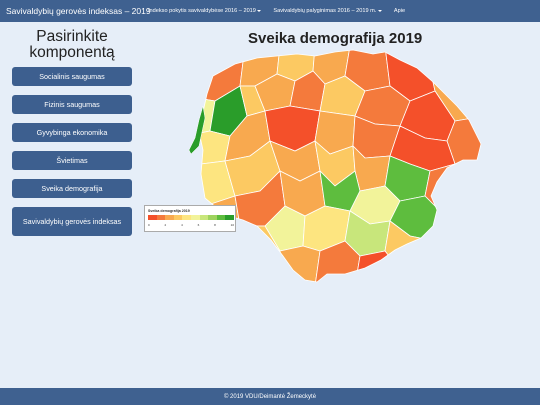 This screenshot has width=540, height=405. I want to click on legend-tick-label: 6, so click(198, 225).